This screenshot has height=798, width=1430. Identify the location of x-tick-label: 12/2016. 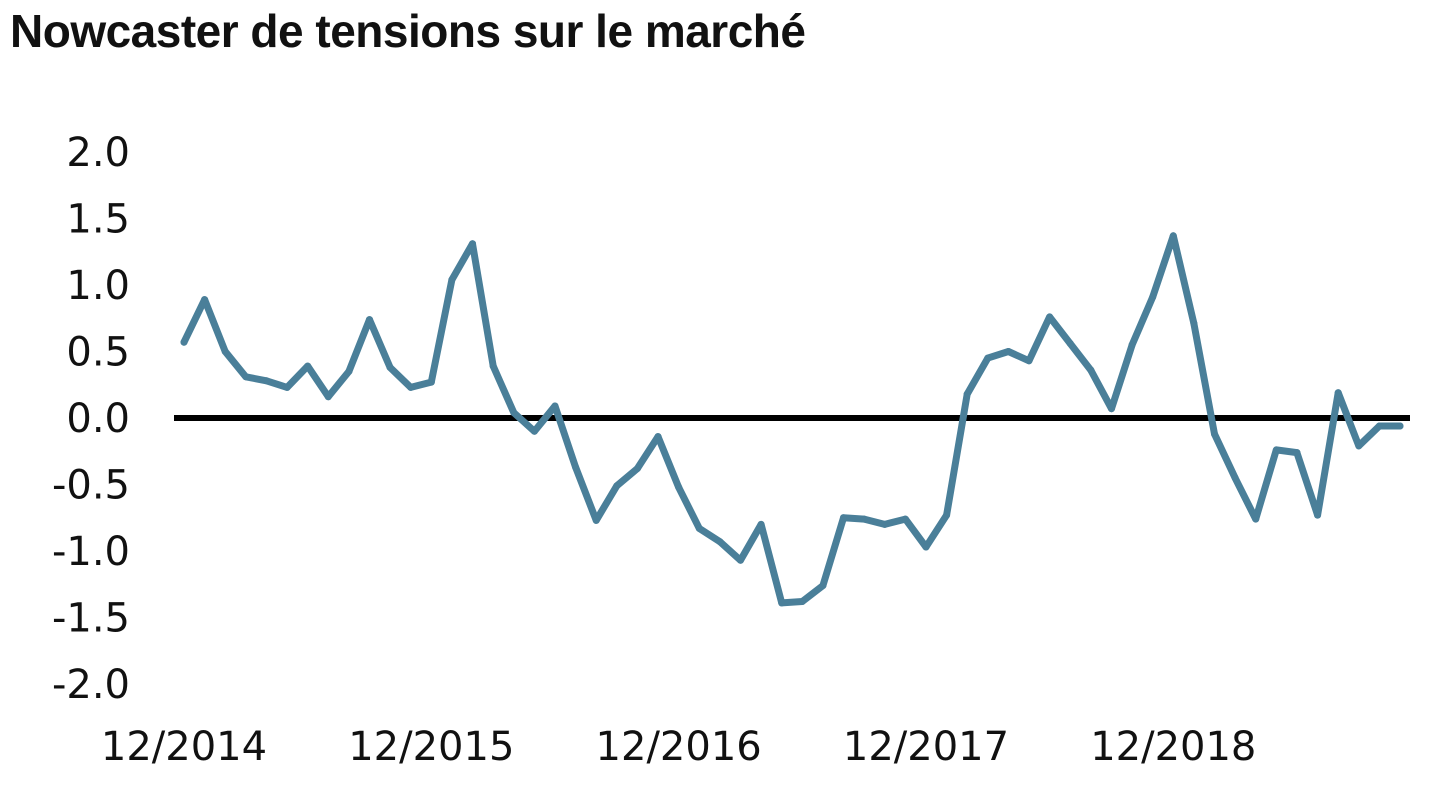
(679, 747).